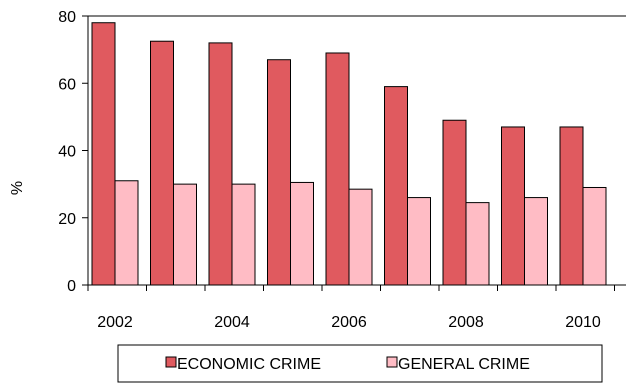 The width and height of the screenshot is (626, 383). I want to click on legend-label: GENERAL CRIME, so click(464, 364).